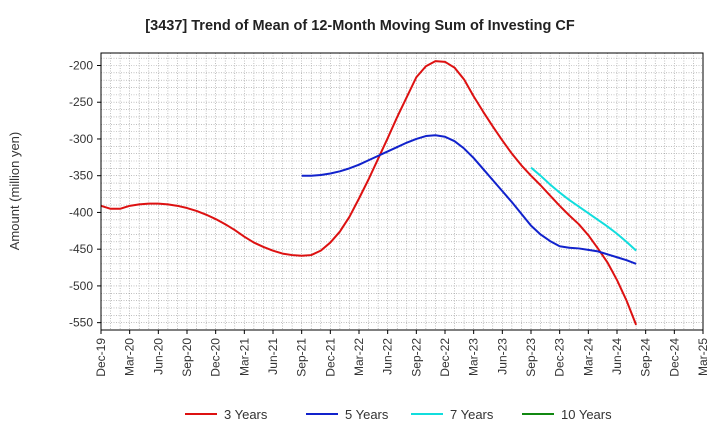 Image resolution: width=720 pixels, height=440 pixels. What do you see at coordinates (445, 357) in the screenshot?
I see `x-tick-label: Dec-22` at bounding box center [445, 357].